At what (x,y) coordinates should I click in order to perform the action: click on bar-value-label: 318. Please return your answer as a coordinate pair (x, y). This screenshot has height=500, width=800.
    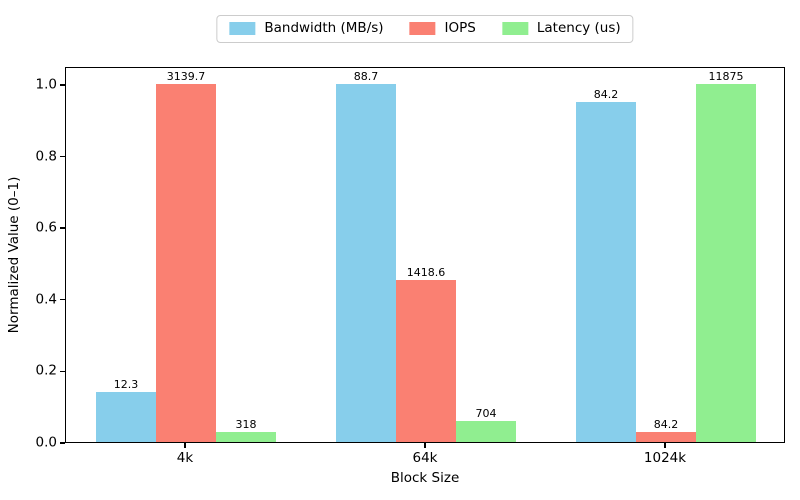
    Looking at the image, I should click on (246, 425).